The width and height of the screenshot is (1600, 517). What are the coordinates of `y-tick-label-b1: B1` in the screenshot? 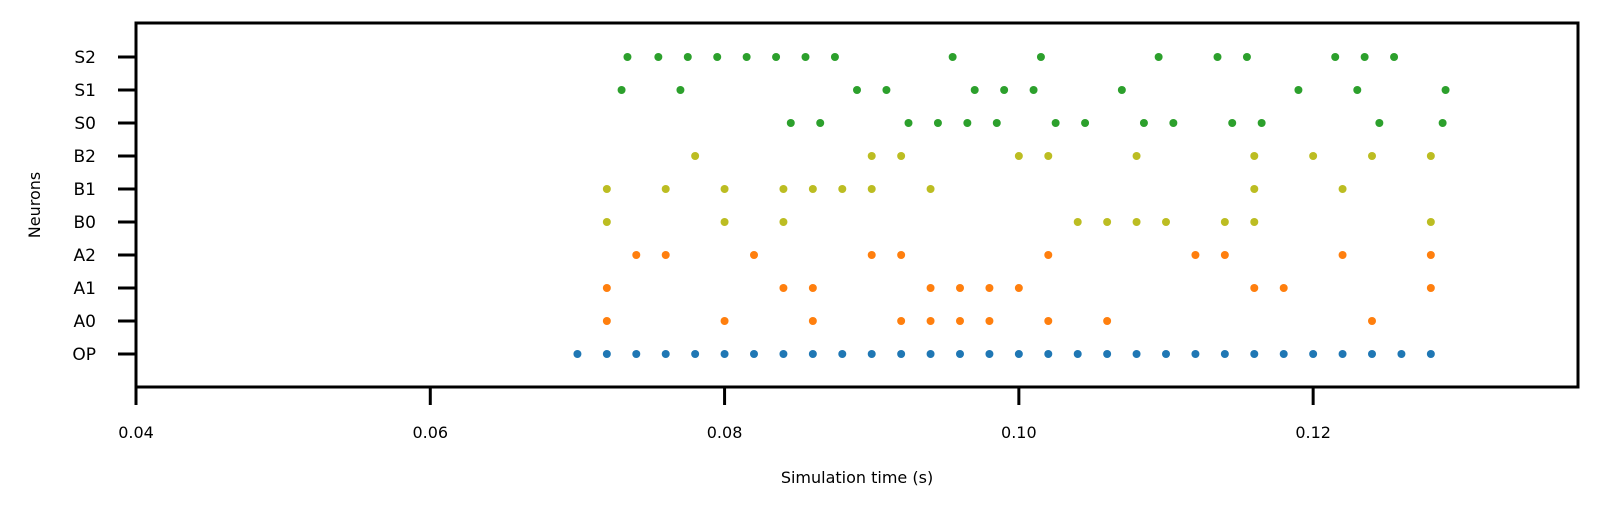 It's located at (85, 190).